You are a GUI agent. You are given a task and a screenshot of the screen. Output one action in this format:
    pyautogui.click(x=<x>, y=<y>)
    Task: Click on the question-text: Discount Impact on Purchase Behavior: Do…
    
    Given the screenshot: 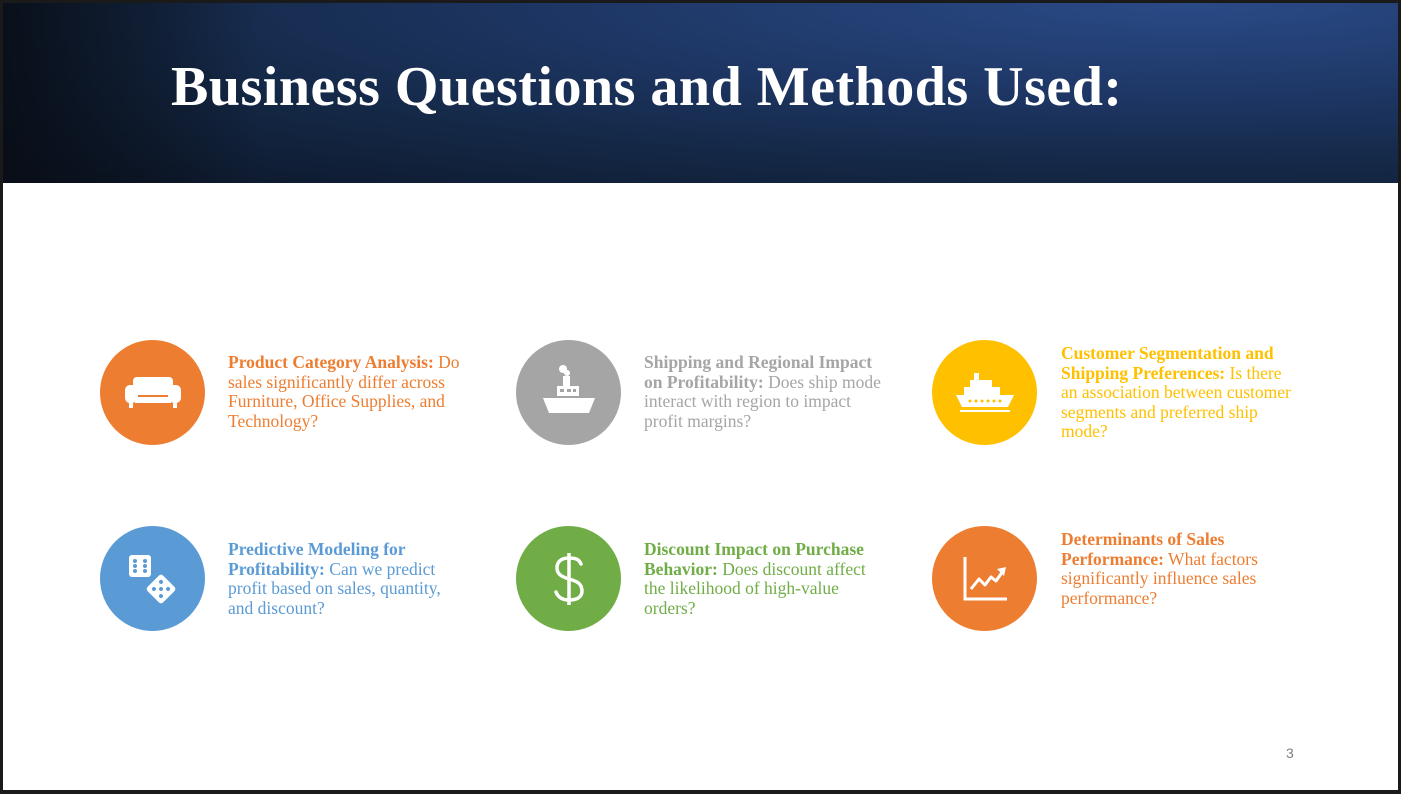 What is the action you would take?
    pyautogui.click(x=764, y=578)
    